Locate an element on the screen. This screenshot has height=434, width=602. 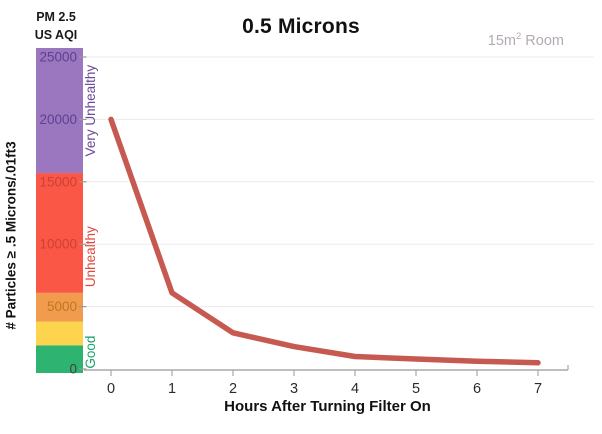
x-tick-label: 5 is located at coordinates (416, 389).